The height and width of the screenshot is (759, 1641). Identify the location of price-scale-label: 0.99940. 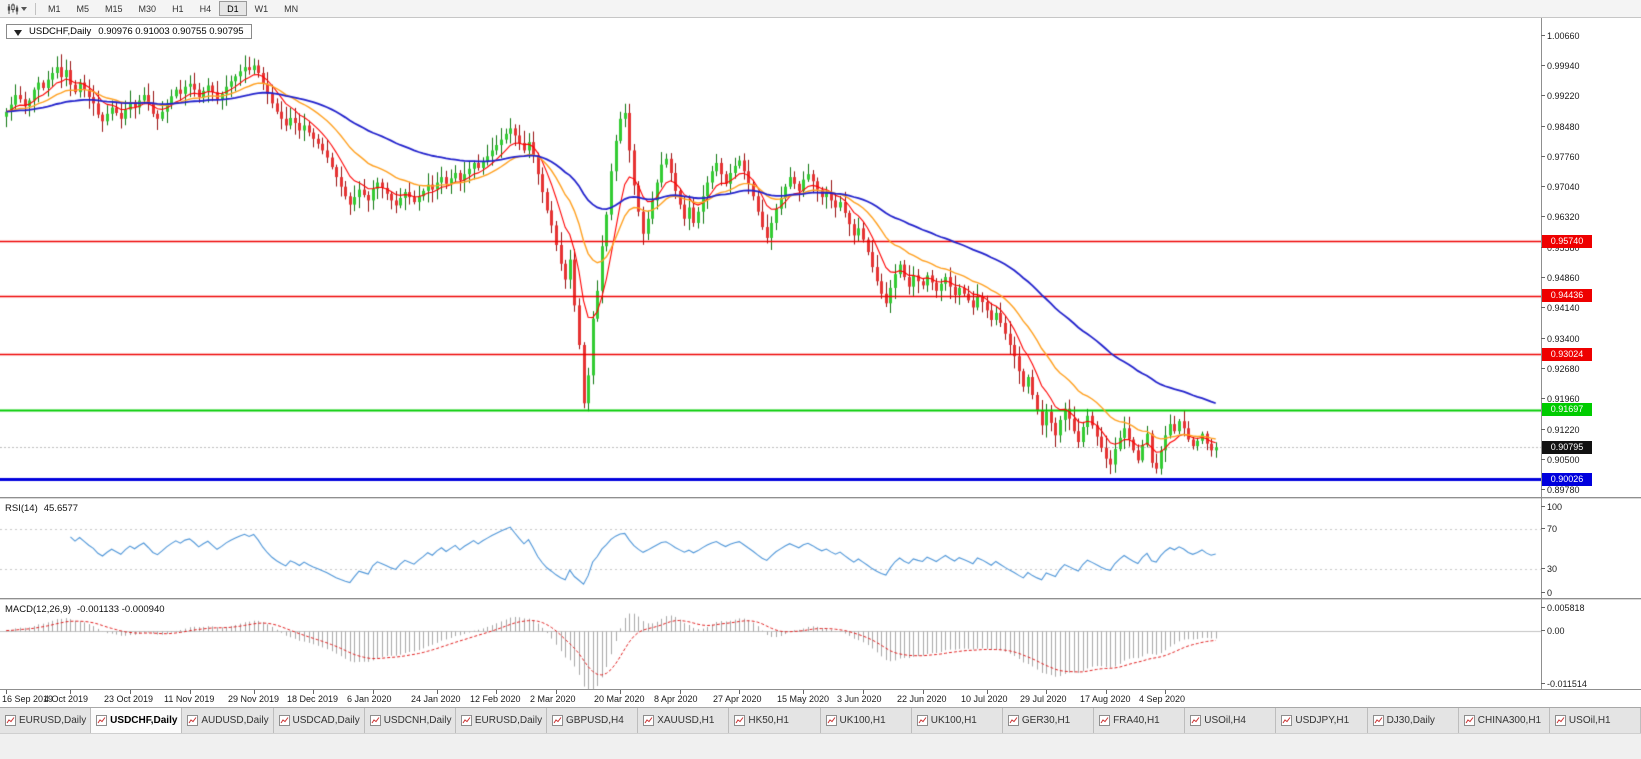
(1560, 66).